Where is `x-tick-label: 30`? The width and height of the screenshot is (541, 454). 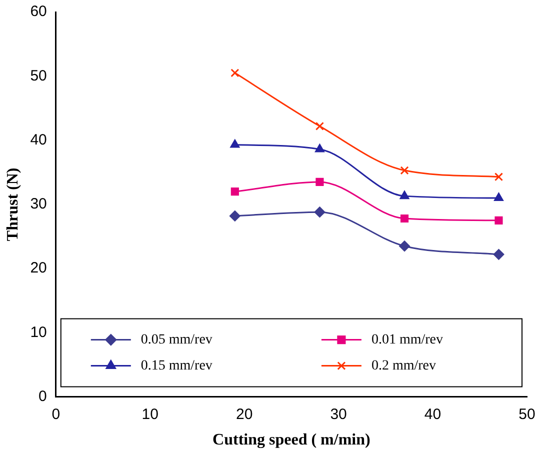
x-tick-label: 30 is located at coordinates (338, 414).